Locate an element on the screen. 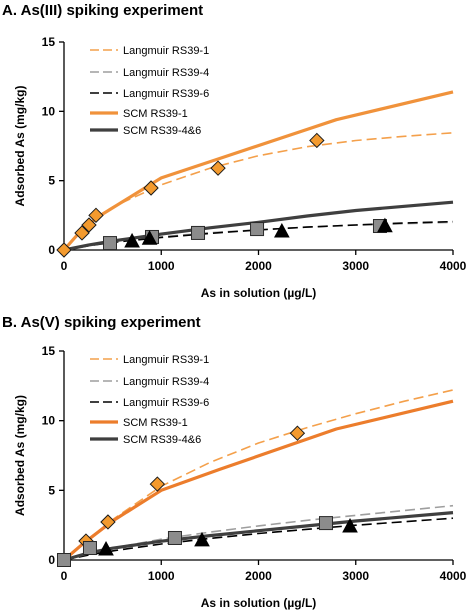 This screenshot has height=612, width=474. panel-title: B. As(V) spiking experiment is located at coordinates (101, 322).